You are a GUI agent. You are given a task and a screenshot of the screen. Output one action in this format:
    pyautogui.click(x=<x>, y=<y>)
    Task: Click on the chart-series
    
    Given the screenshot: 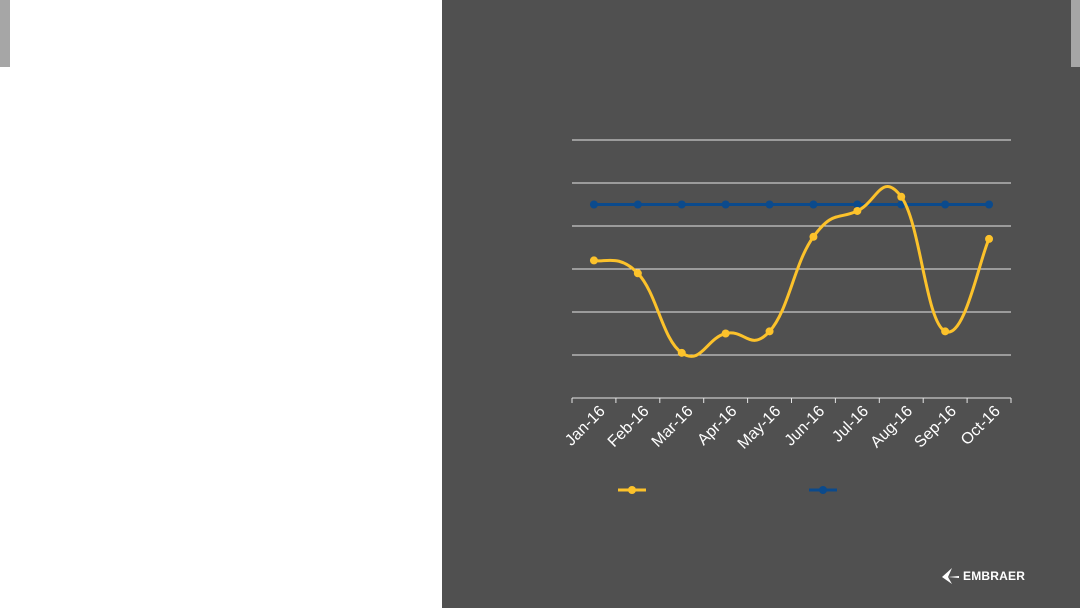 What is the action you would take?
    pyautogui.click(x=791, y=271)
    